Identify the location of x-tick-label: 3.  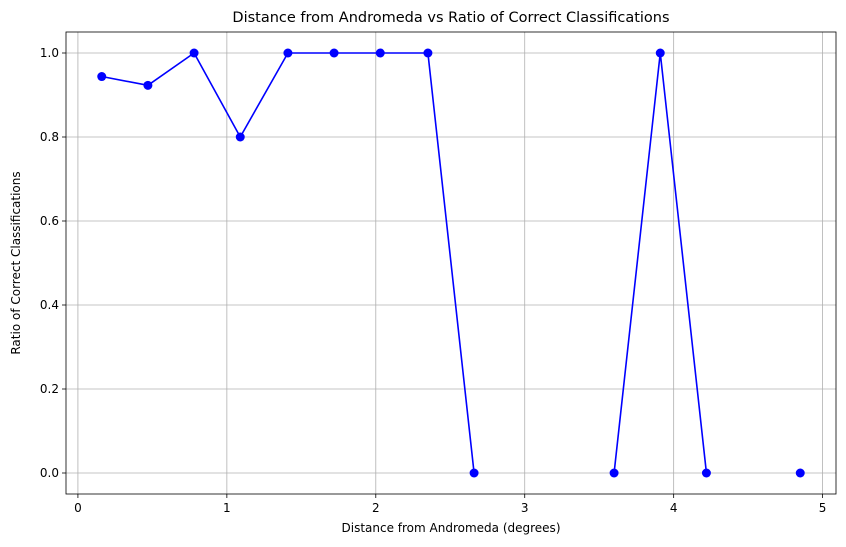
(525, 508).